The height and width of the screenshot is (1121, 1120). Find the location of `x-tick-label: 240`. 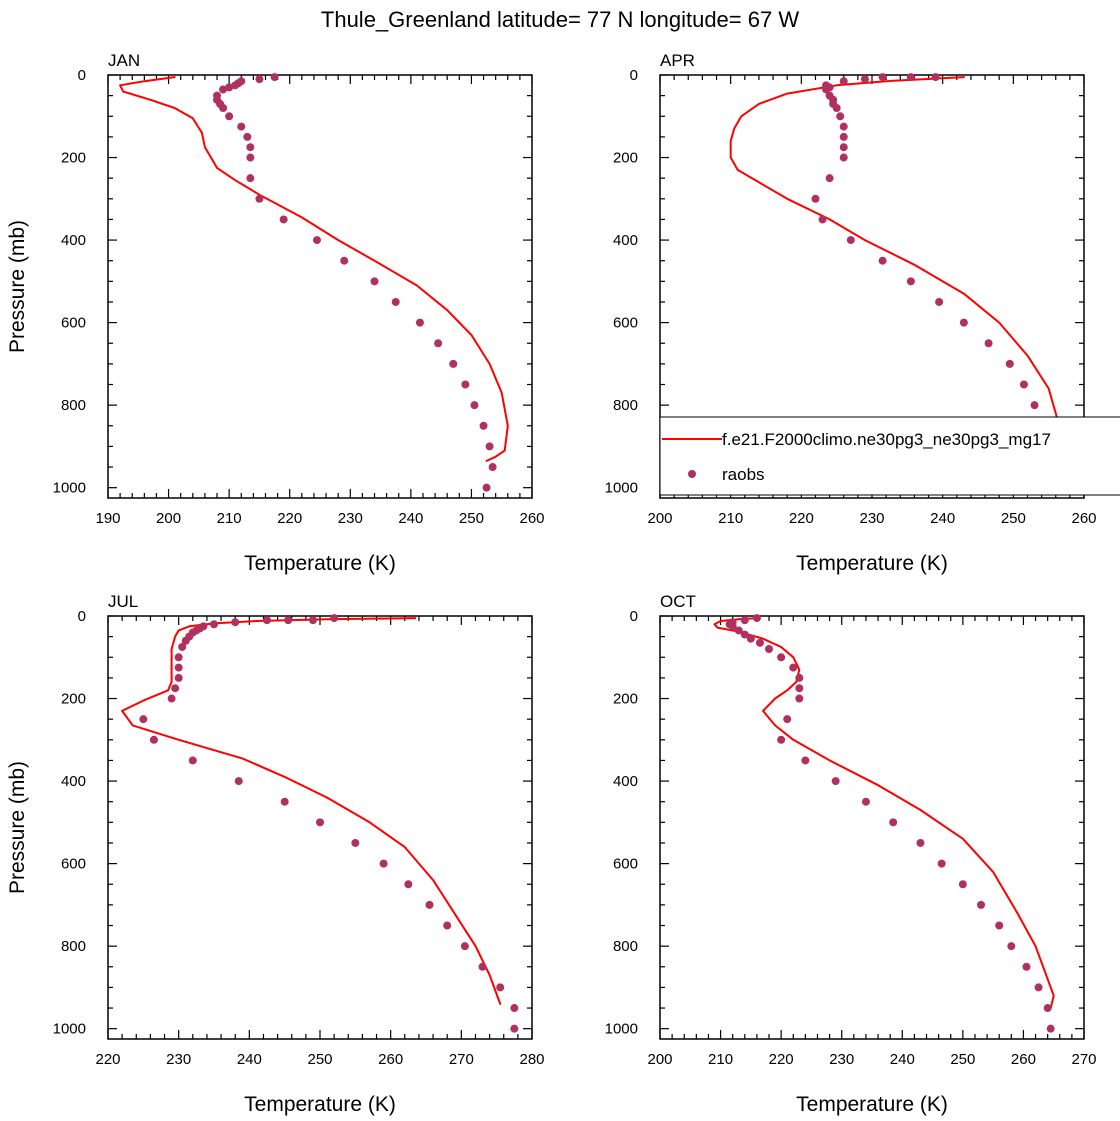

x-tick-label: 240 is located at coordinates (410, 518).